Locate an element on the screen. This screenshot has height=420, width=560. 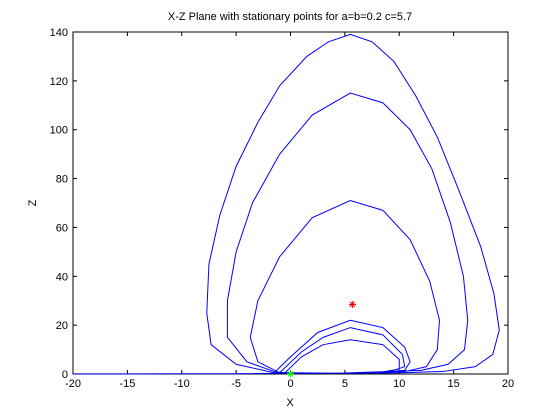
x-tick-label: -5 is located at coordinates (236, 384).